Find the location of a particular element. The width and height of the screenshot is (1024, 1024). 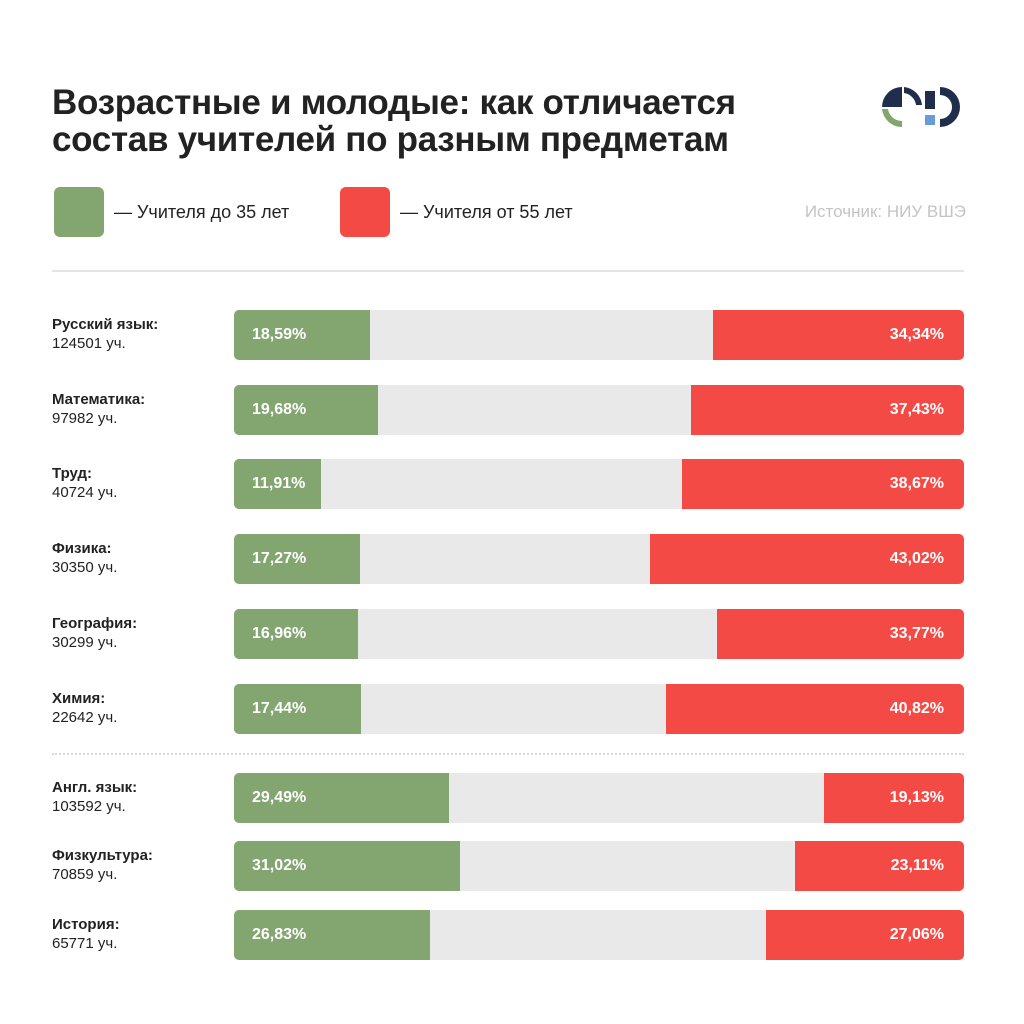

row-label: Химия: 22642 уч. is located at coordinates (139, 708).